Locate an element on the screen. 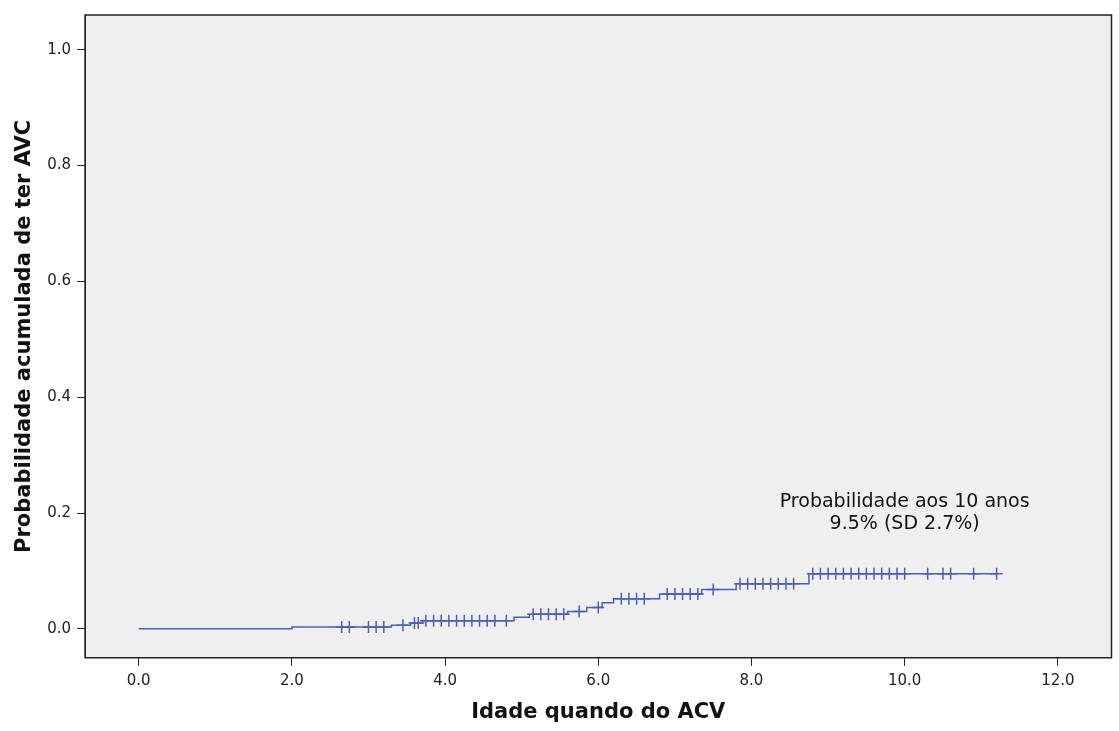 The height and width of the screenshot is (731, 1119). y-tick-label: 0.2 is located at coordinates (59, 511).